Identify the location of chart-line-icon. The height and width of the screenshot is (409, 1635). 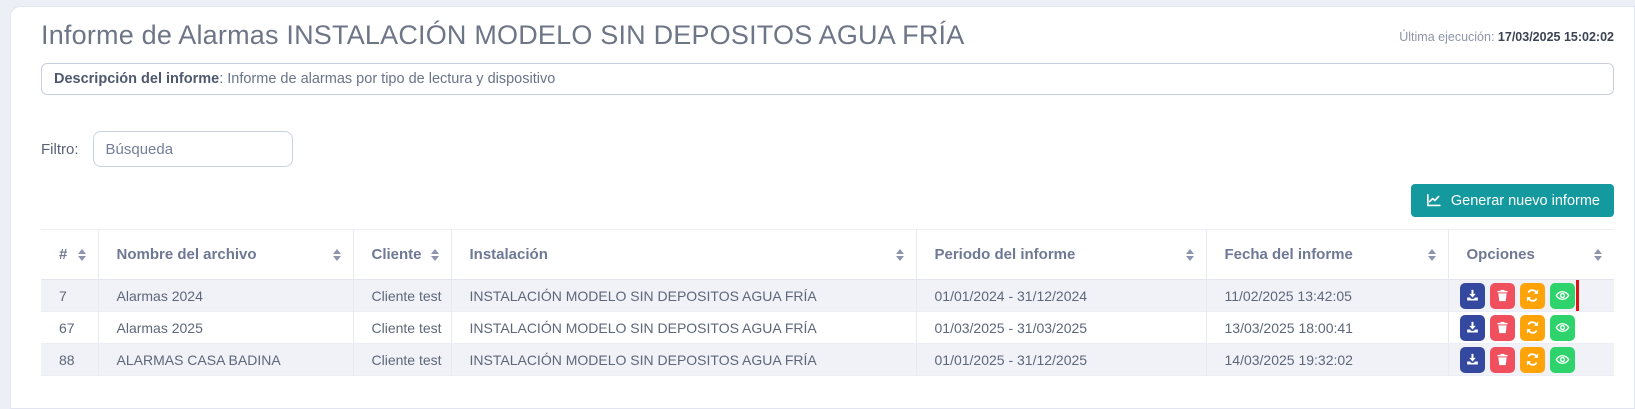
(1433, 200).